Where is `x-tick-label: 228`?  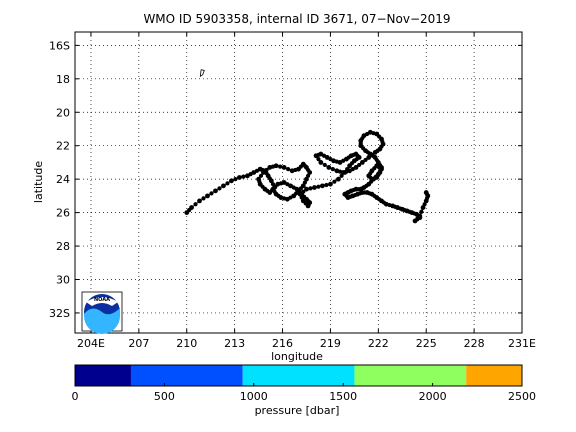
x-tick-label: 228 is located at coordinates (474, 343).